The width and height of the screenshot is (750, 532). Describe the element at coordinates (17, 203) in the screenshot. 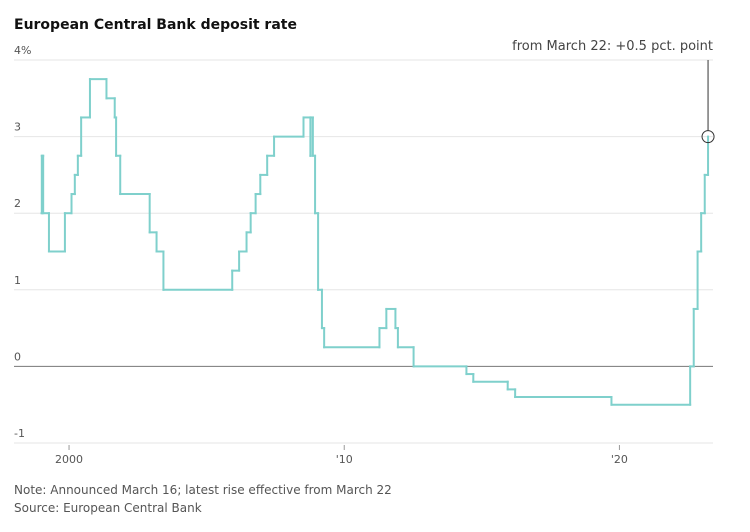

I see `y-tick-label: 2` at that location.